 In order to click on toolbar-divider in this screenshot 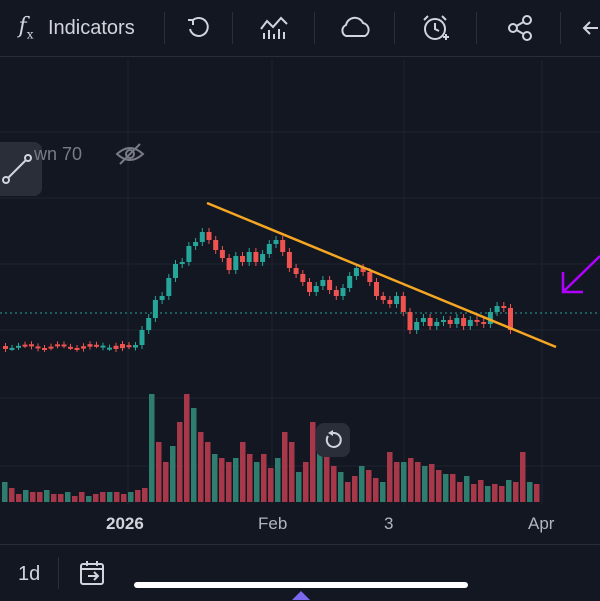, I will do `click(164, 28)`.